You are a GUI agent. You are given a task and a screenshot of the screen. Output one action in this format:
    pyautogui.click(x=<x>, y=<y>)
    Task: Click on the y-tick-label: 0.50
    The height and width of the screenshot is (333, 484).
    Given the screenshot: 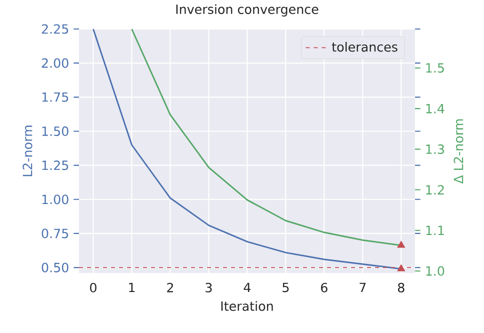 What is the action you would take?
    pyautogui.click(x=55, y=267)
    